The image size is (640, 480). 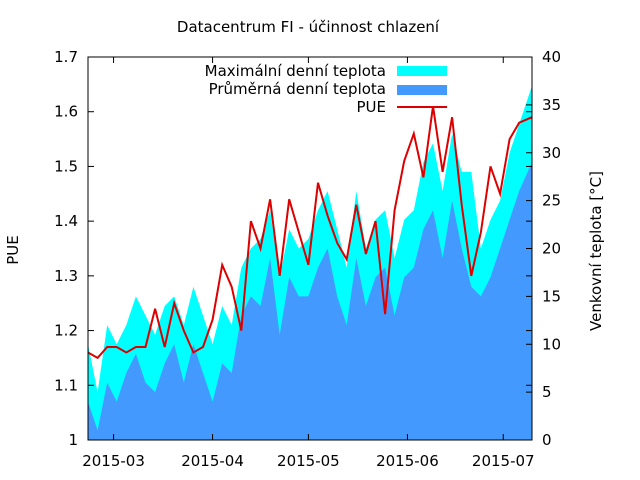 I want to click on right-tick-label: 30, so click(x=551, y=153).